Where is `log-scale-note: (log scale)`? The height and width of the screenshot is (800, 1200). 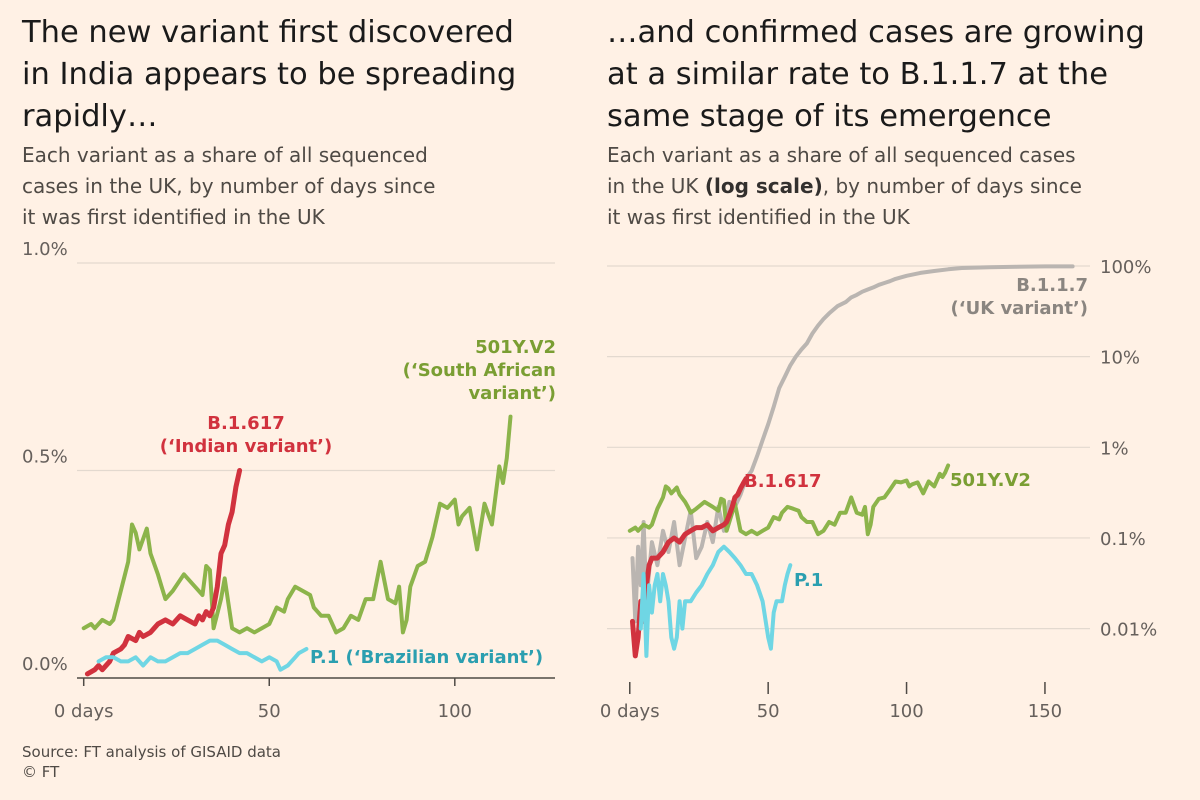 log-scale-note: (log scale) is located at coordinates (763, 186).